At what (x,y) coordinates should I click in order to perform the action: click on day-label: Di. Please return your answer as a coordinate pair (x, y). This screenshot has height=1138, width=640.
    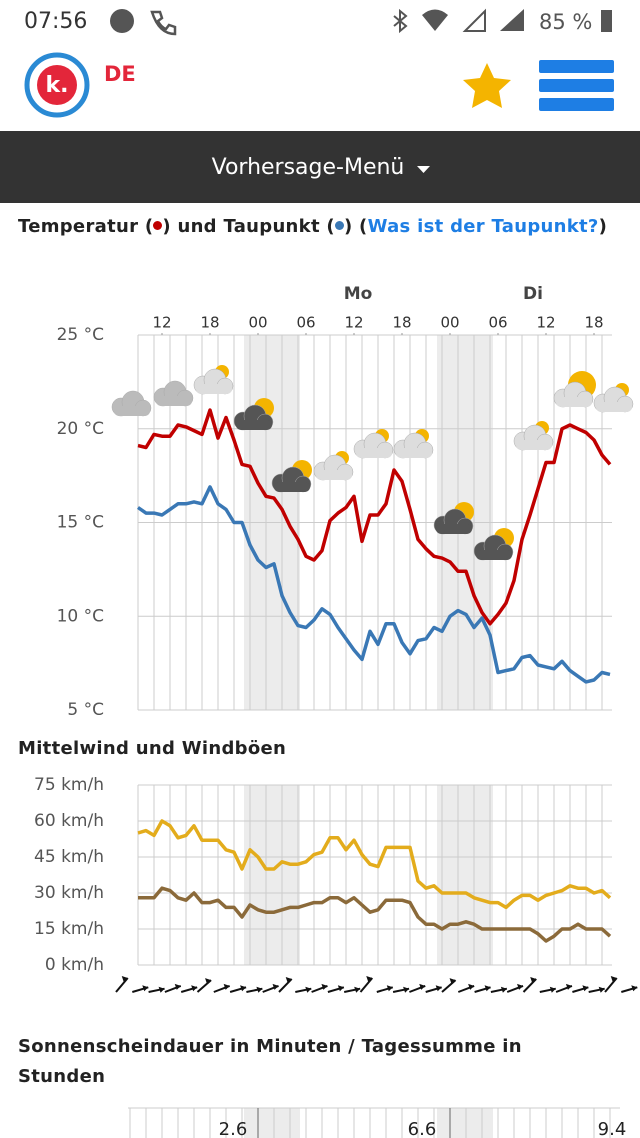
    Looking at the image, I should click on (533, 294).